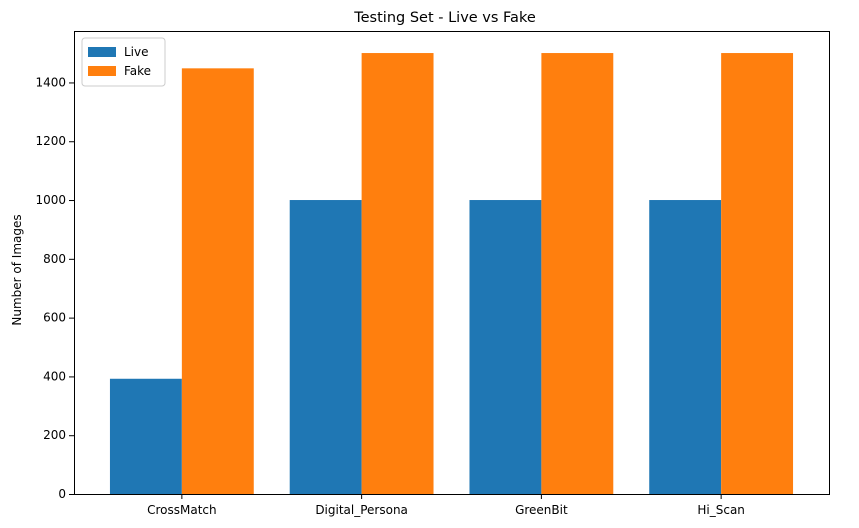 The width and height of the screenshot is (859, 528). I want to click on bar-live-crossmatch, so click(145, 436).